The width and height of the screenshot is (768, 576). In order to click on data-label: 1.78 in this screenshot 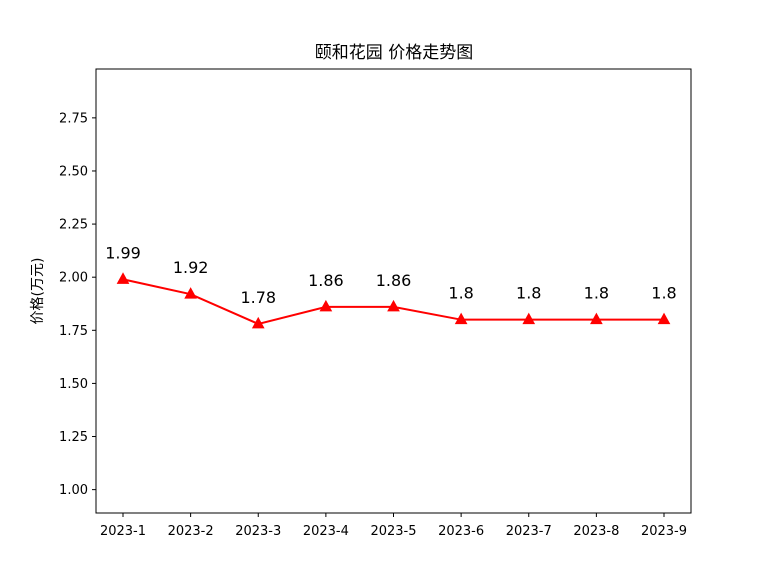, I will do `click(258, 297)`.